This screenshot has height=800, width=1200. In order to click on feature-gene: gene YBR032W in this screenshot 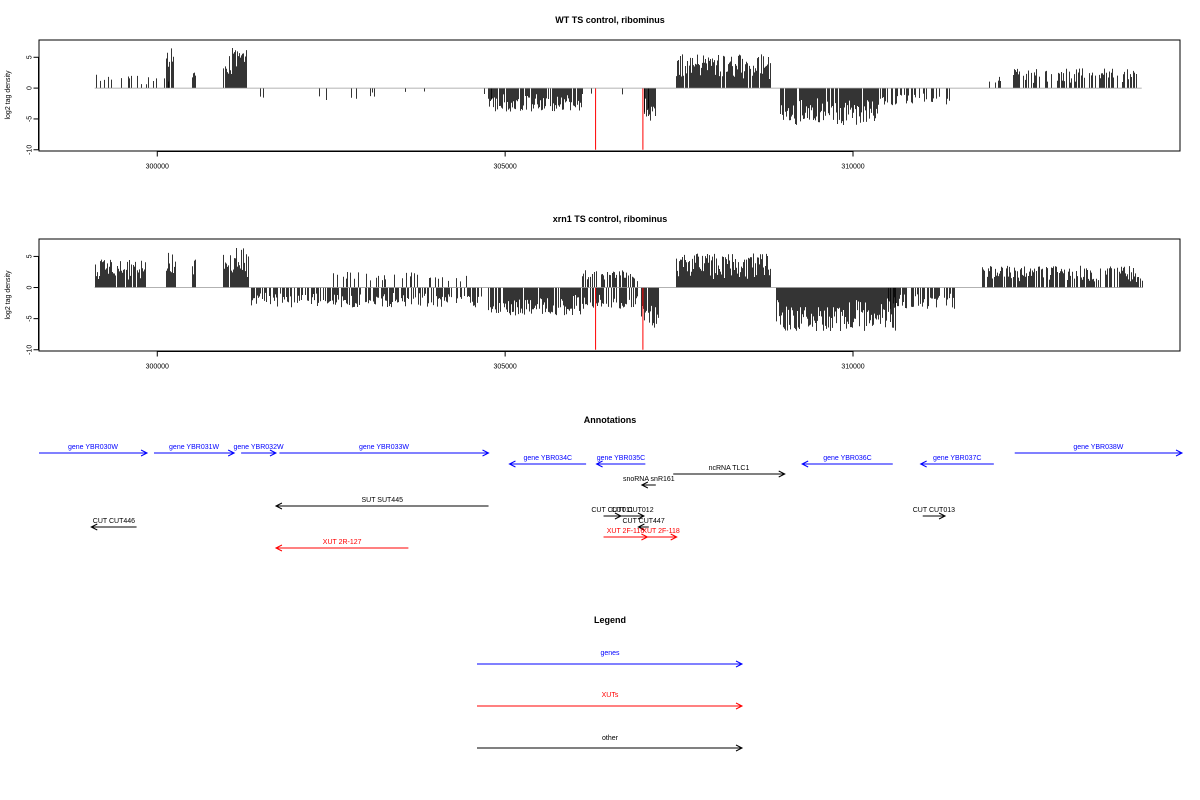, I will do `click(259, 450)`.